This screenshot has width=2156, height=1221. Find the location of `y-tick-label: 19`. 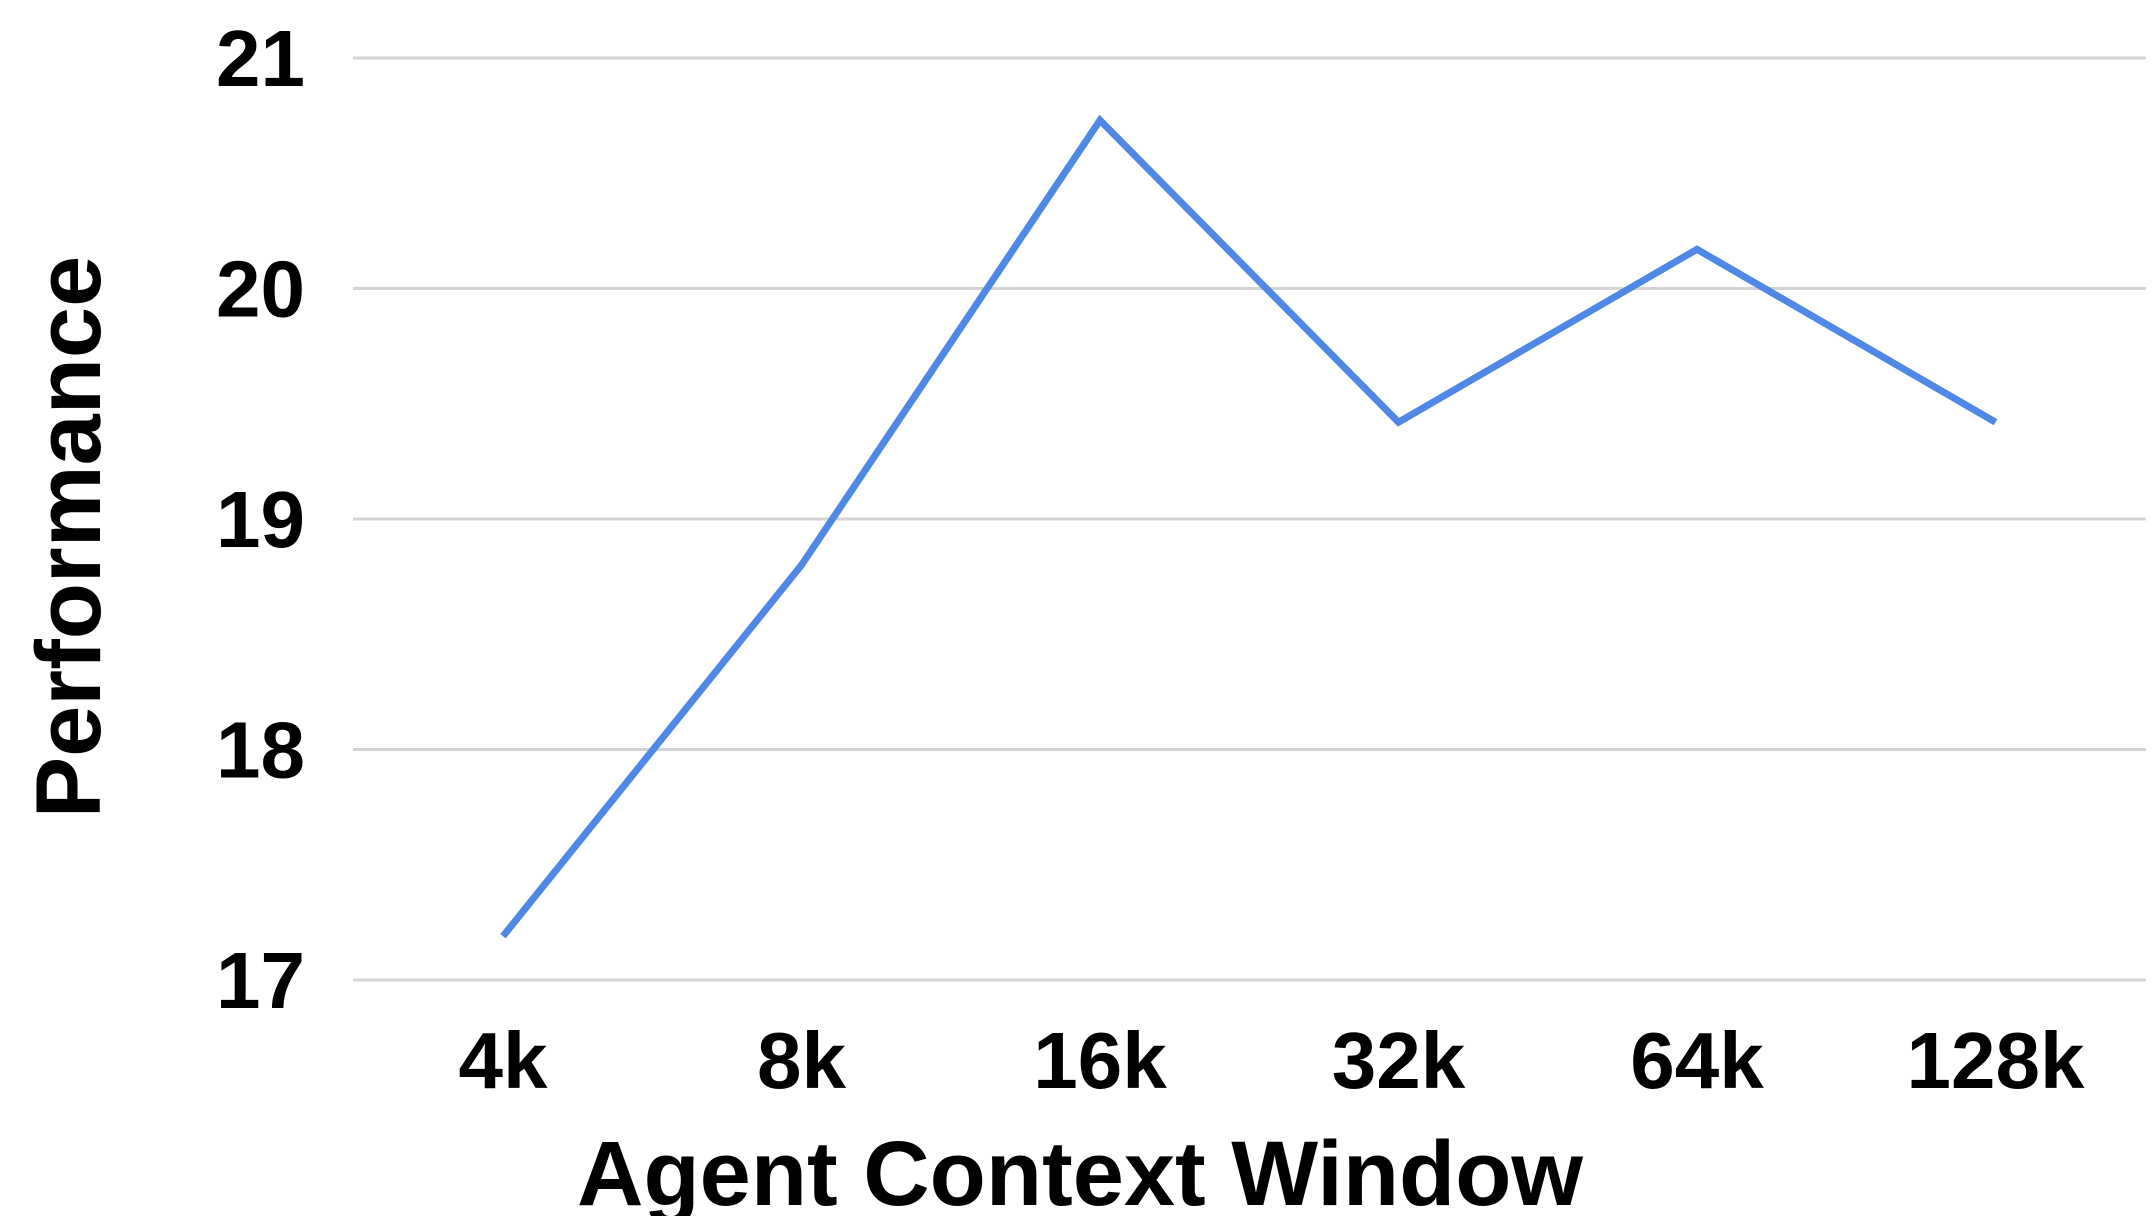

y-tick-label: 19 is located at coordinates (260, 519).